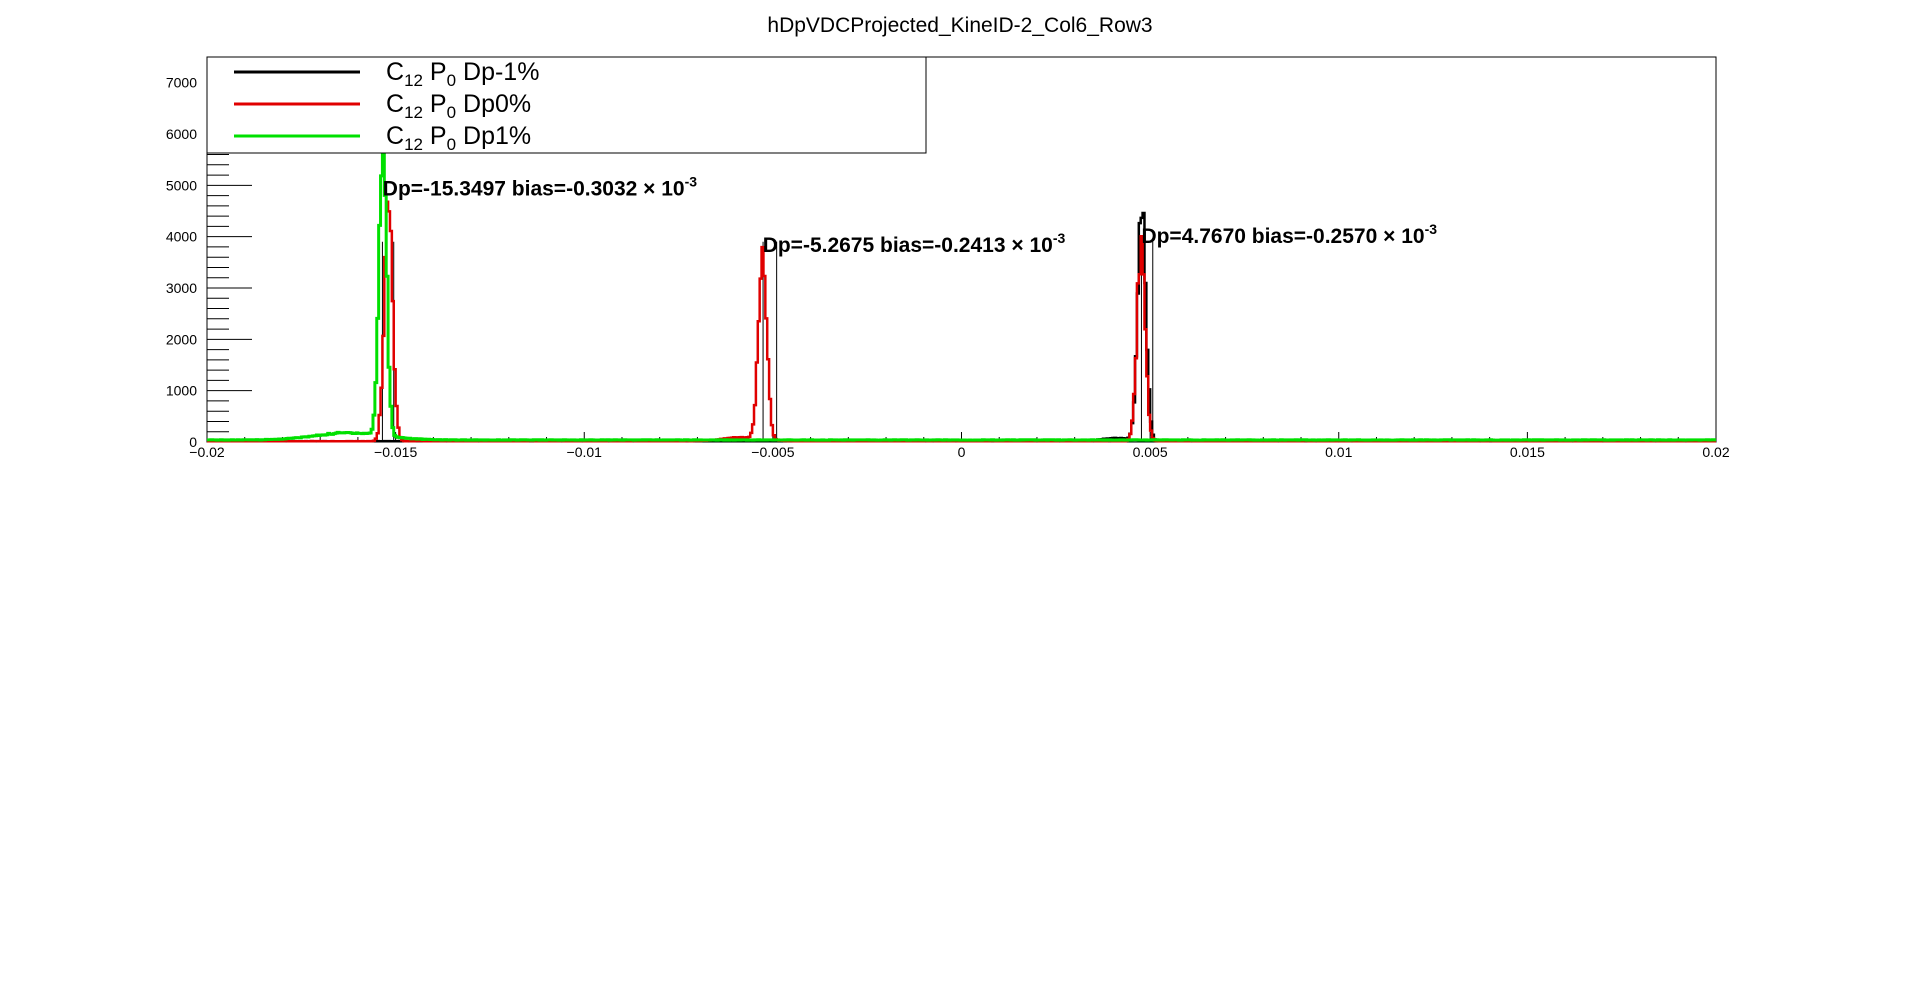  I want to click on peak-annotation: Dp=-15.3497 bias=-0.3032 × 10-3, so click(540, 187).